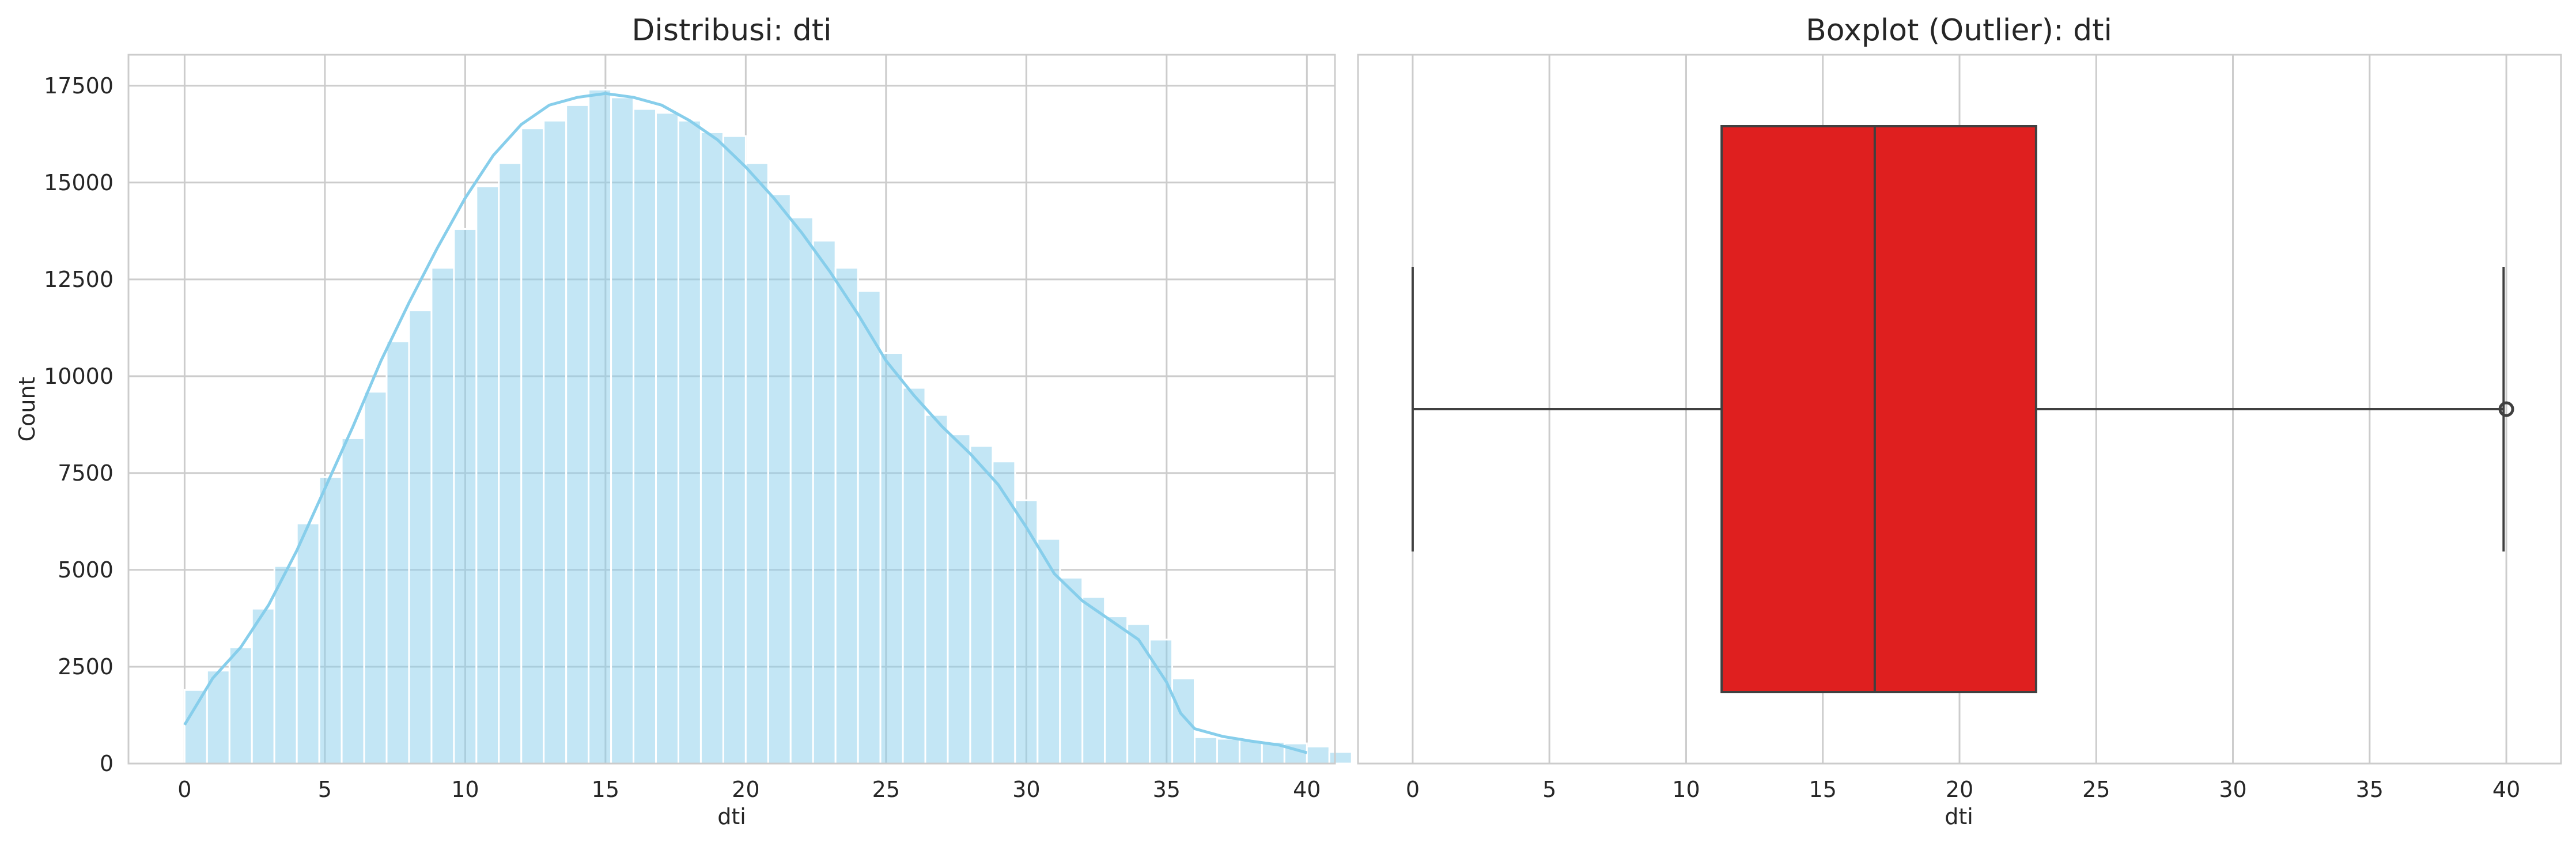  Describe the element at coordinates (79, 86) in the screenshot. I see `y-tick-label: 17500` at that location.